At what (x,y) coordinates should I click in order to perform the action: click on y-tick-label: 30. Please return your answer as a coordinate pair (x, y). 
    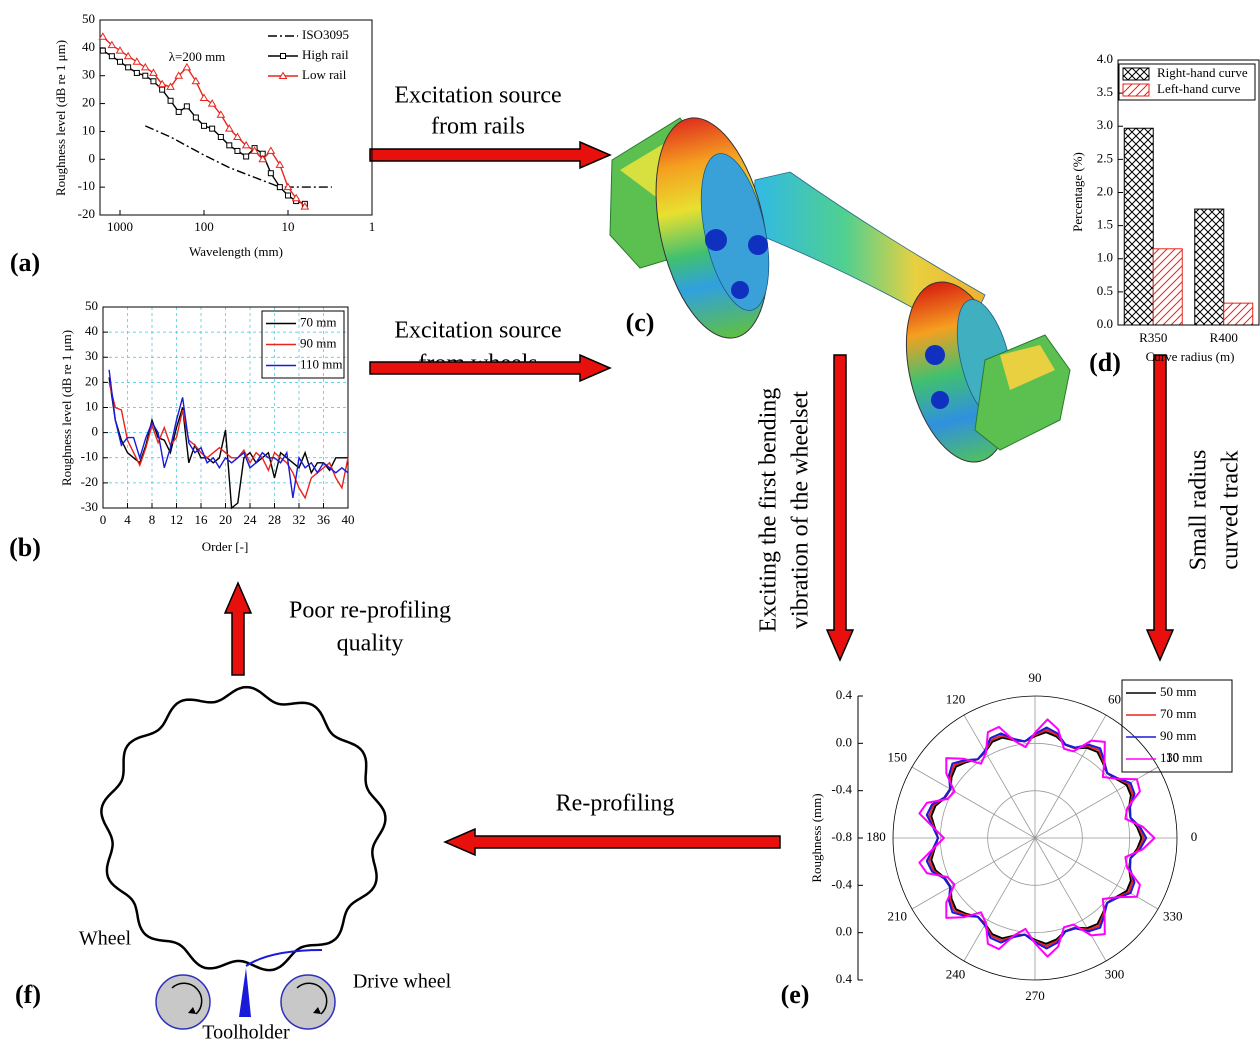
    Looking at the image, I should click on (88, 74).